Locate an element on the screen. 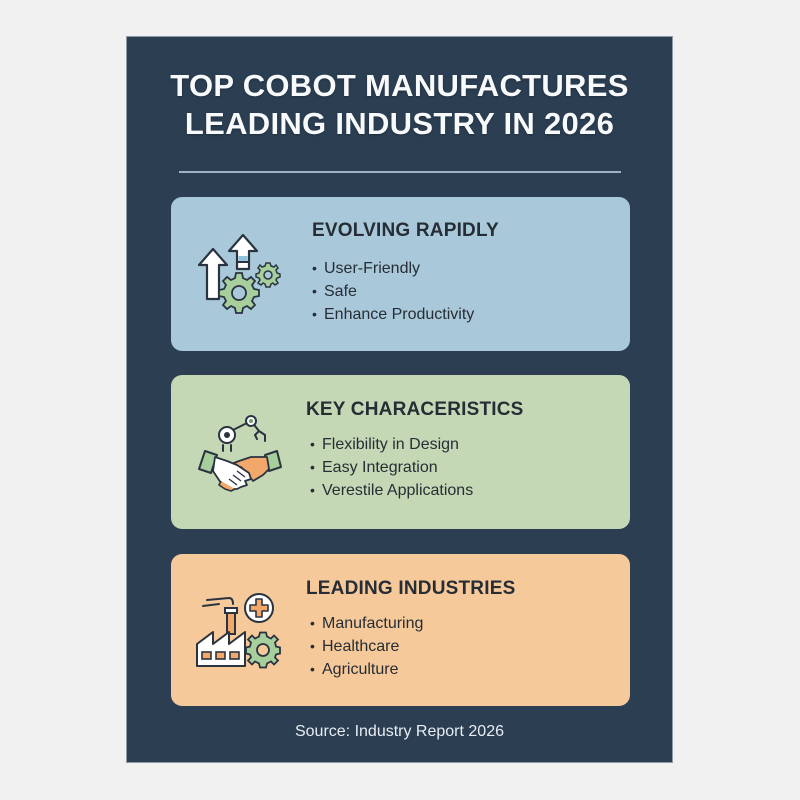 Image resolution: width=800 pixels, height=800 pixels. list-item: • Healthcare is located at coordinates (366, 646).